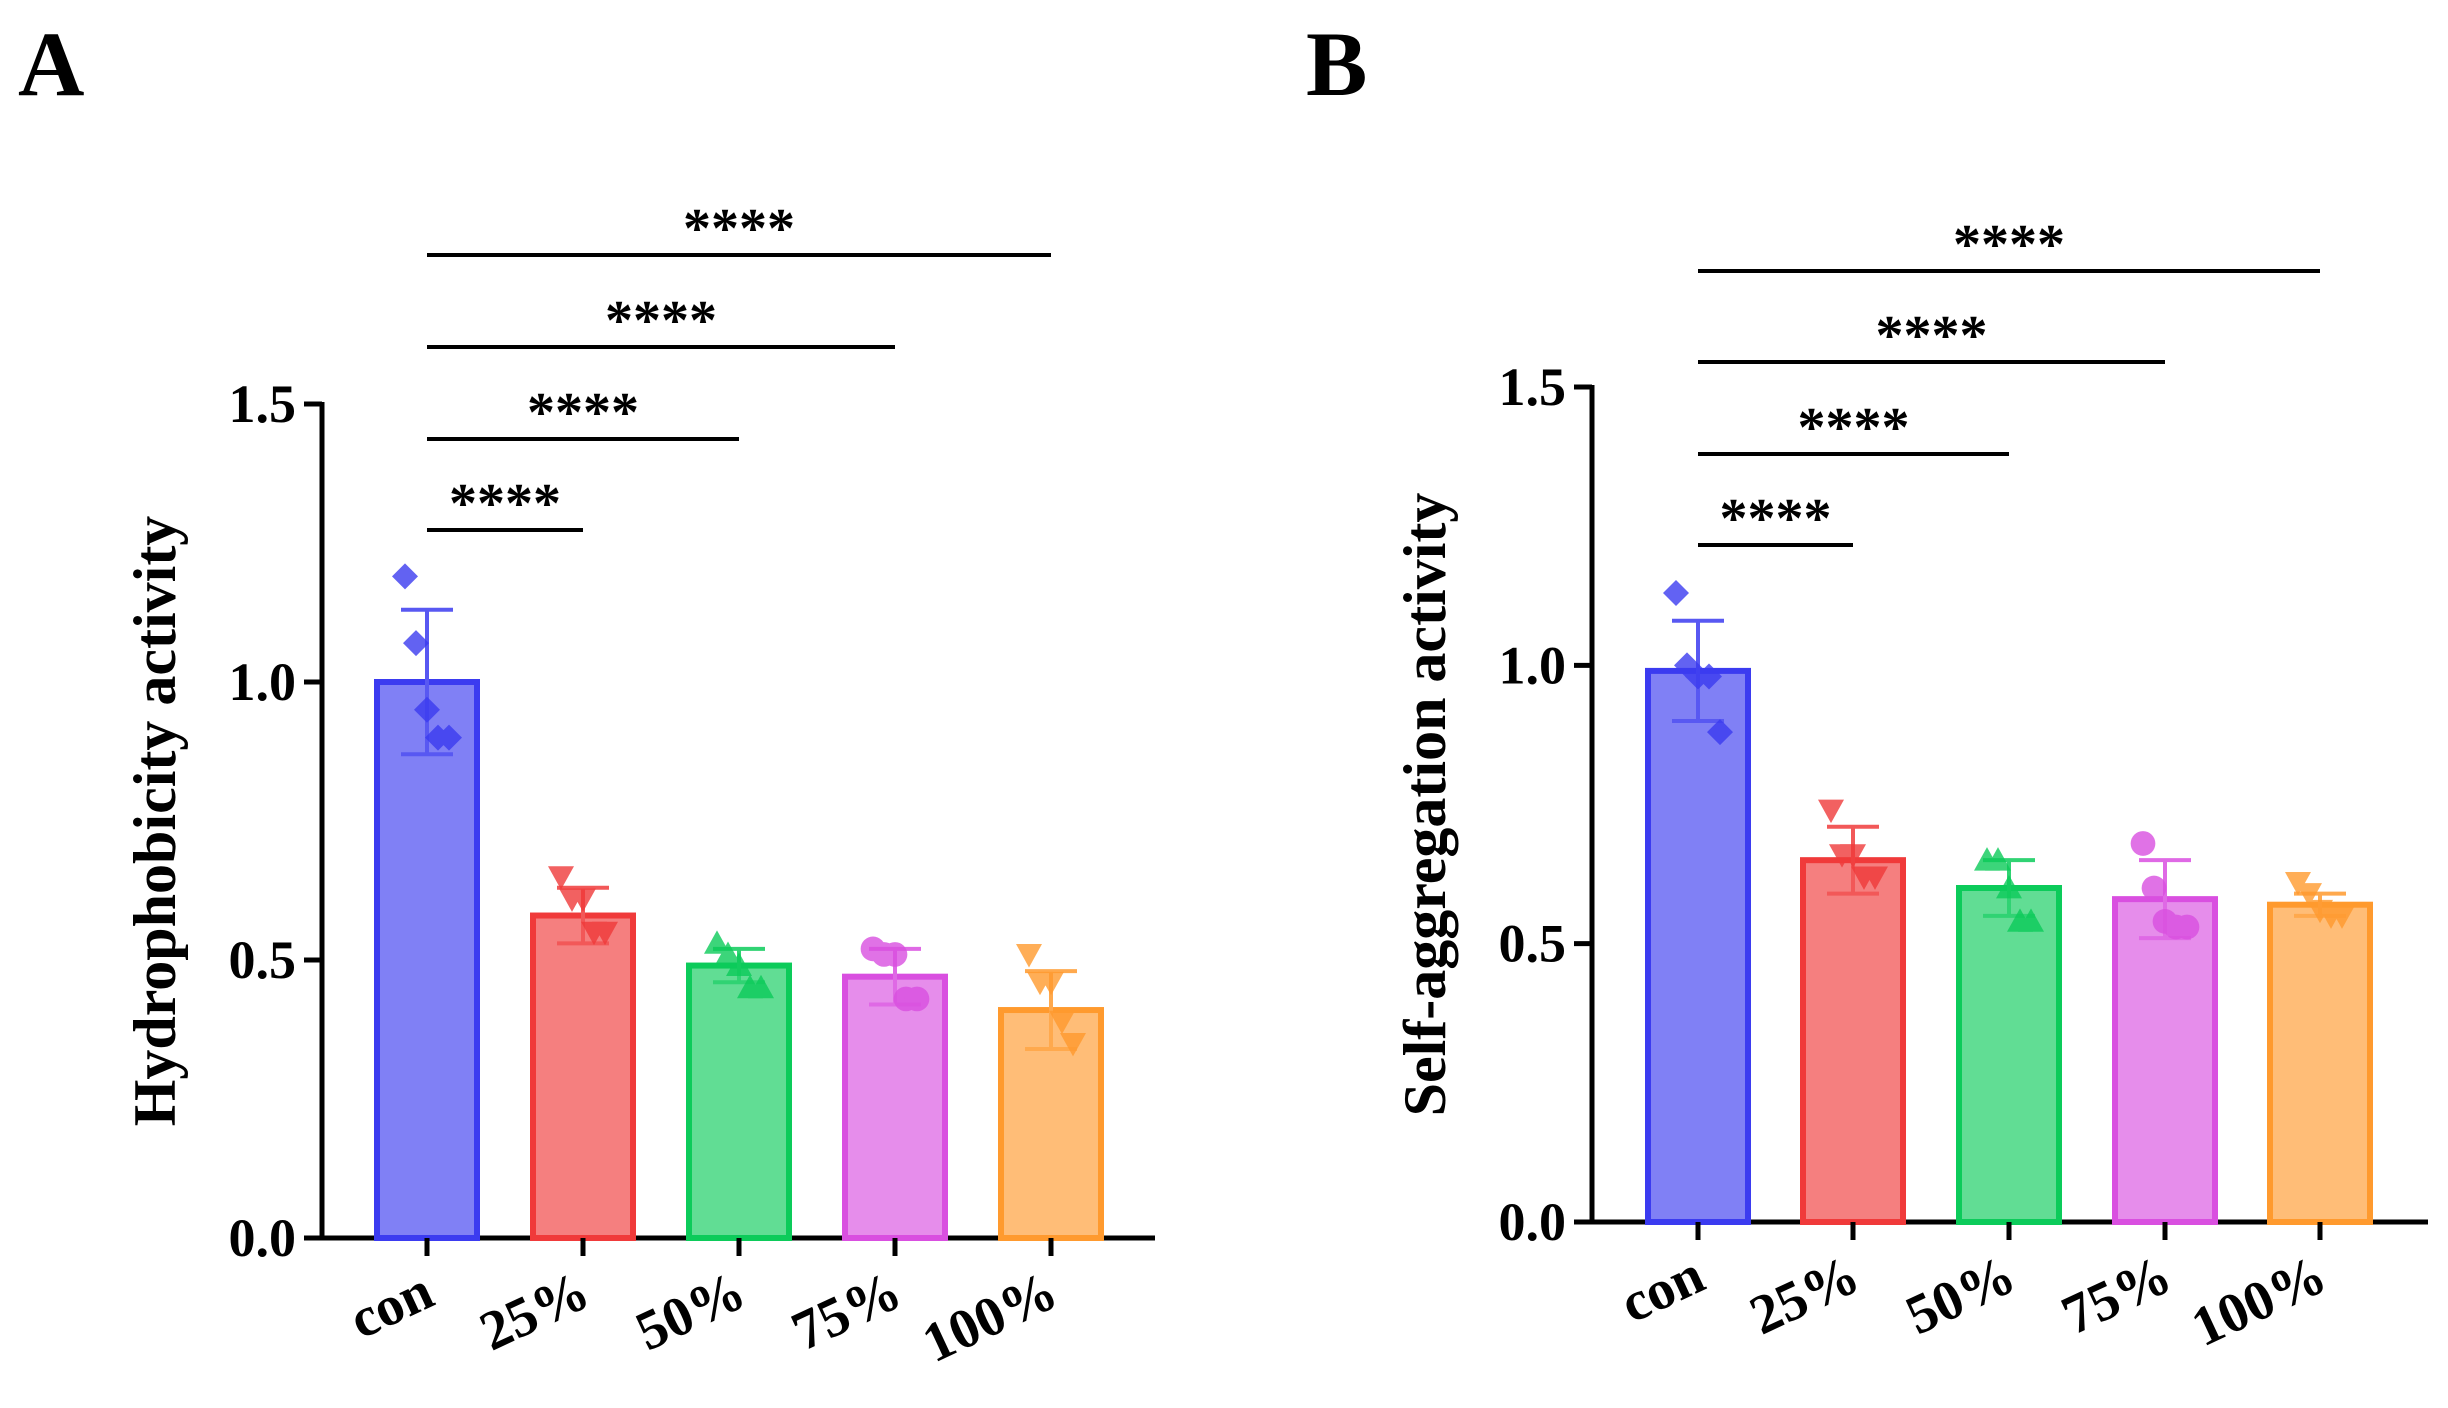 The image size is (2448, 1408). What do you see at coordinates (155, 821) in the screenshot?
I see `y-axis-label: Hydrophobicity activity` at bounding box center [155, 821].